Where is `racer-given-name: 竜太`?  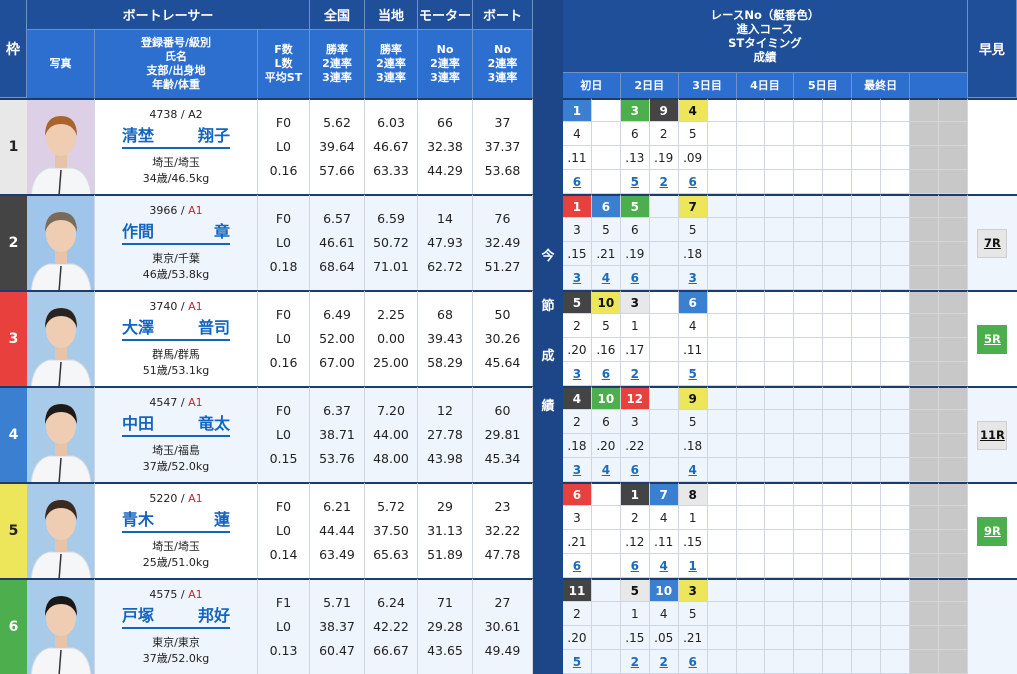 racer-given-name: 竜太 is located at coordinates (213, 423).